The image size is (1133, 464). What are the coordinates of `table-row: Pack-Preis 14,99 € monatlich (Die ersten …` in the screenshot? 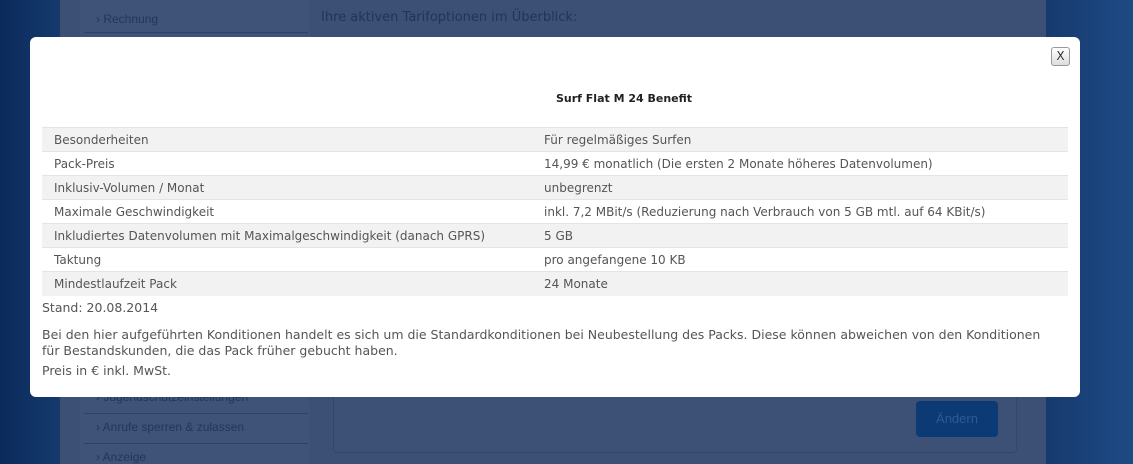 It's located at (555, 163).